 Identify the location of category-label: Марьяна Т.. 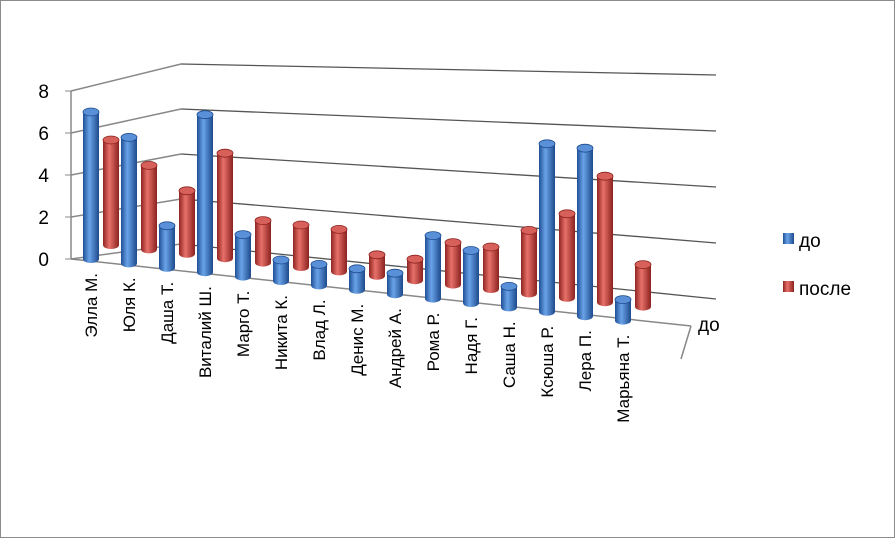
(623, 379).